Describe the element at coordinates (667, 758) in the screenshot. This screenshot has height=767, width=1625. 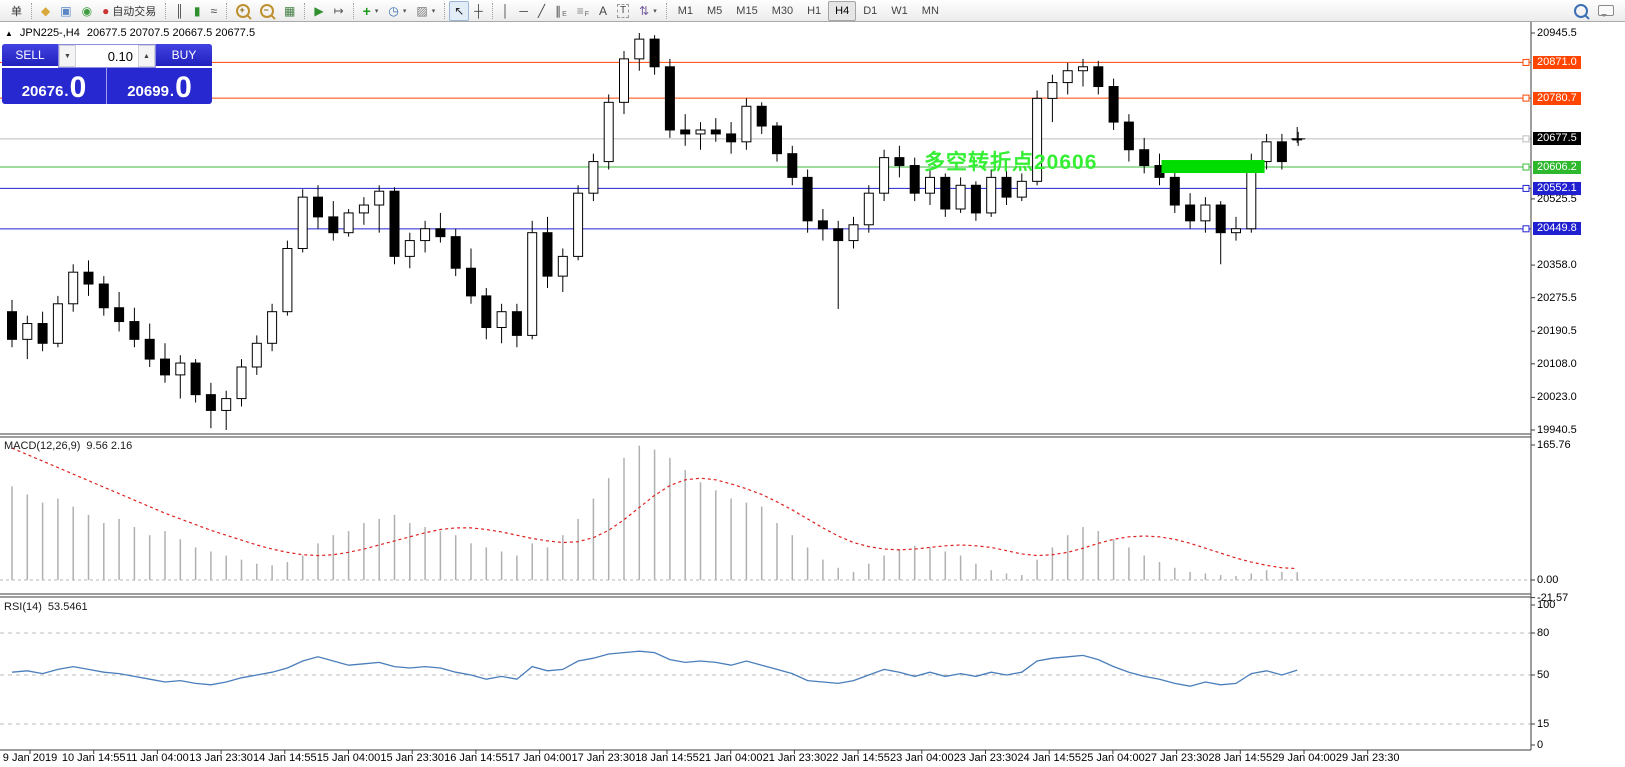
I see `date-label: 18 Jan 14:55` at that location.